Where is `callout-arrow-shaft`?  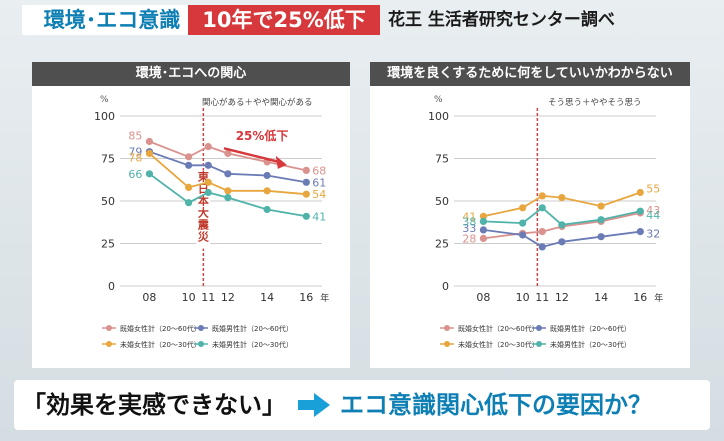 callout-arrow-shaft is located at coordinates (251, 155).